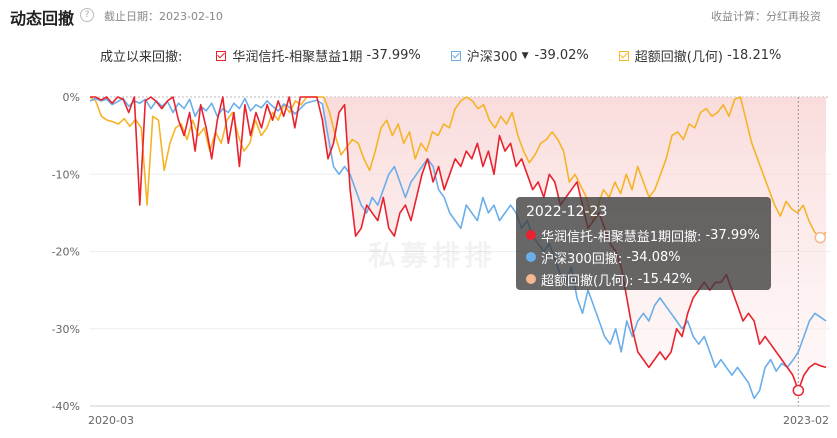 The width and height of the screenshot is (837, 438). What do you see at coordinates (66, 252) in the screenshot?
I see `y-tick-label: -20%` at bounding box center [66, 252].